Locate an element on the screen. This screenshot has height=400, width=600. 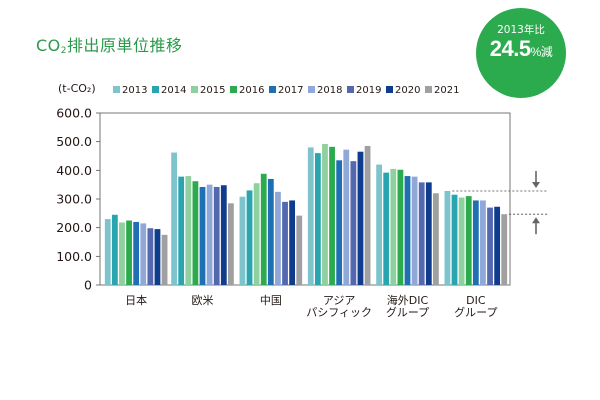
legend-label: 2014 is located at coordinates (173, 90).